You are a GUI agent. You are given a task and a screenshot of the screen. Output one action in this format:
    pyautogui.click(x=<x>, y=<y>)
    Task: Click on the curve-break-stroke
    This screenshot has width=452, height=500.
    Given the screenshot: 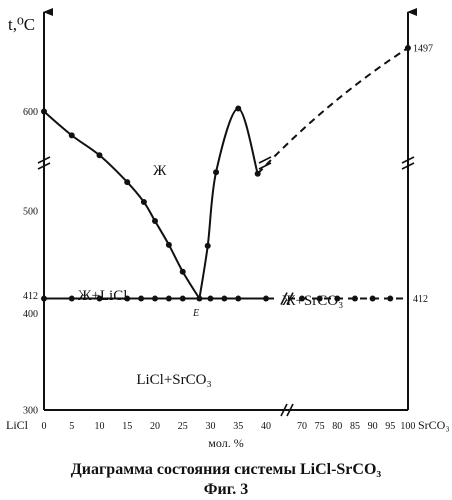 What is the action you would take?
    pyautogui.click(x=265, y=166)
    